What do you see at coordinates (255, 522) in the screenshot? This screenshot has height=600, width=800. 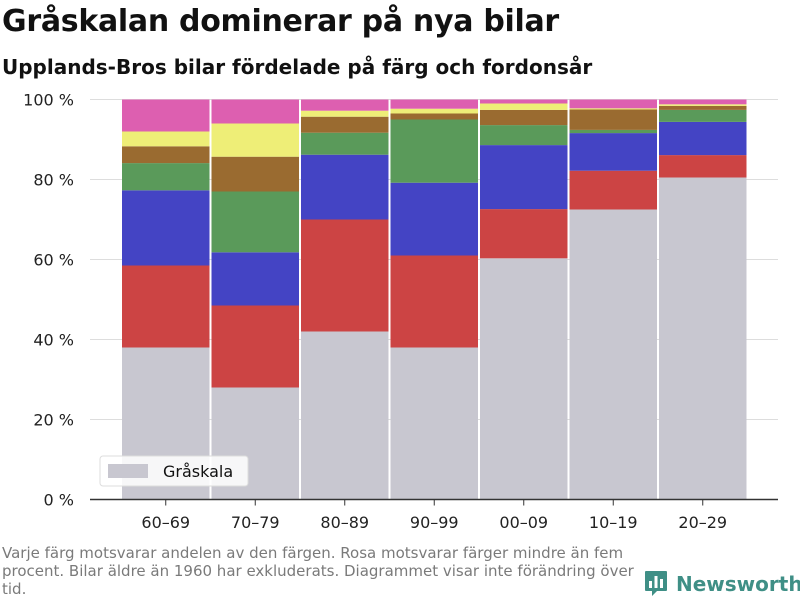 I see `x-tick-label: 70–79` at bounding box center [255, 522].